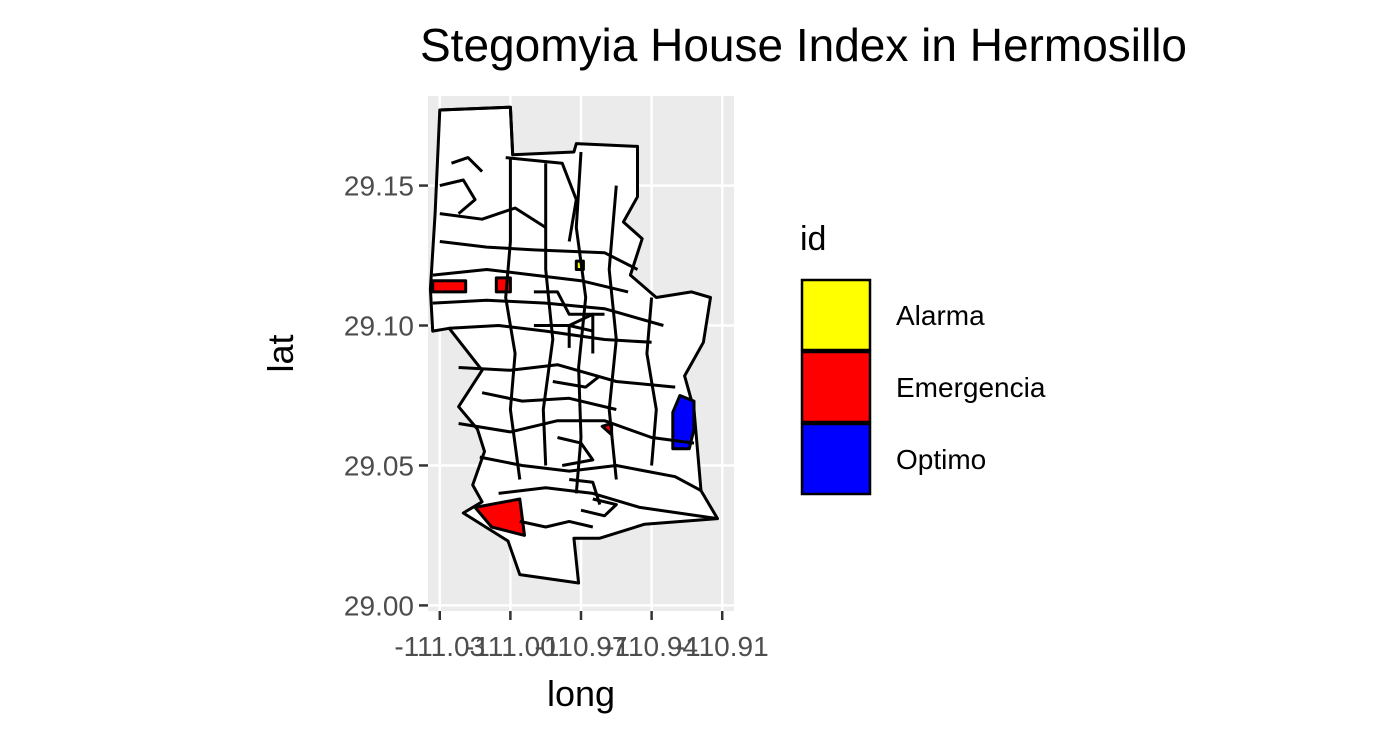  Describe the element at coordinates (379, 326) in the screenshot. I see `y-tick-label: 29.10` at that location.